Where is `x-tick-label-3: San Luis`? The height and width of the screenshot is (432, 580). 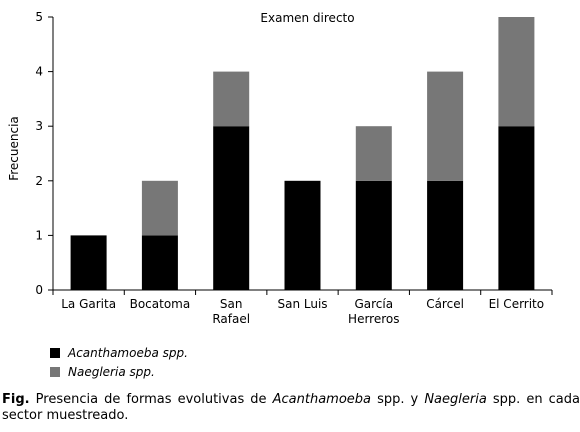 x-tick-label-3: San Luis is located at coordinates (302, 304).